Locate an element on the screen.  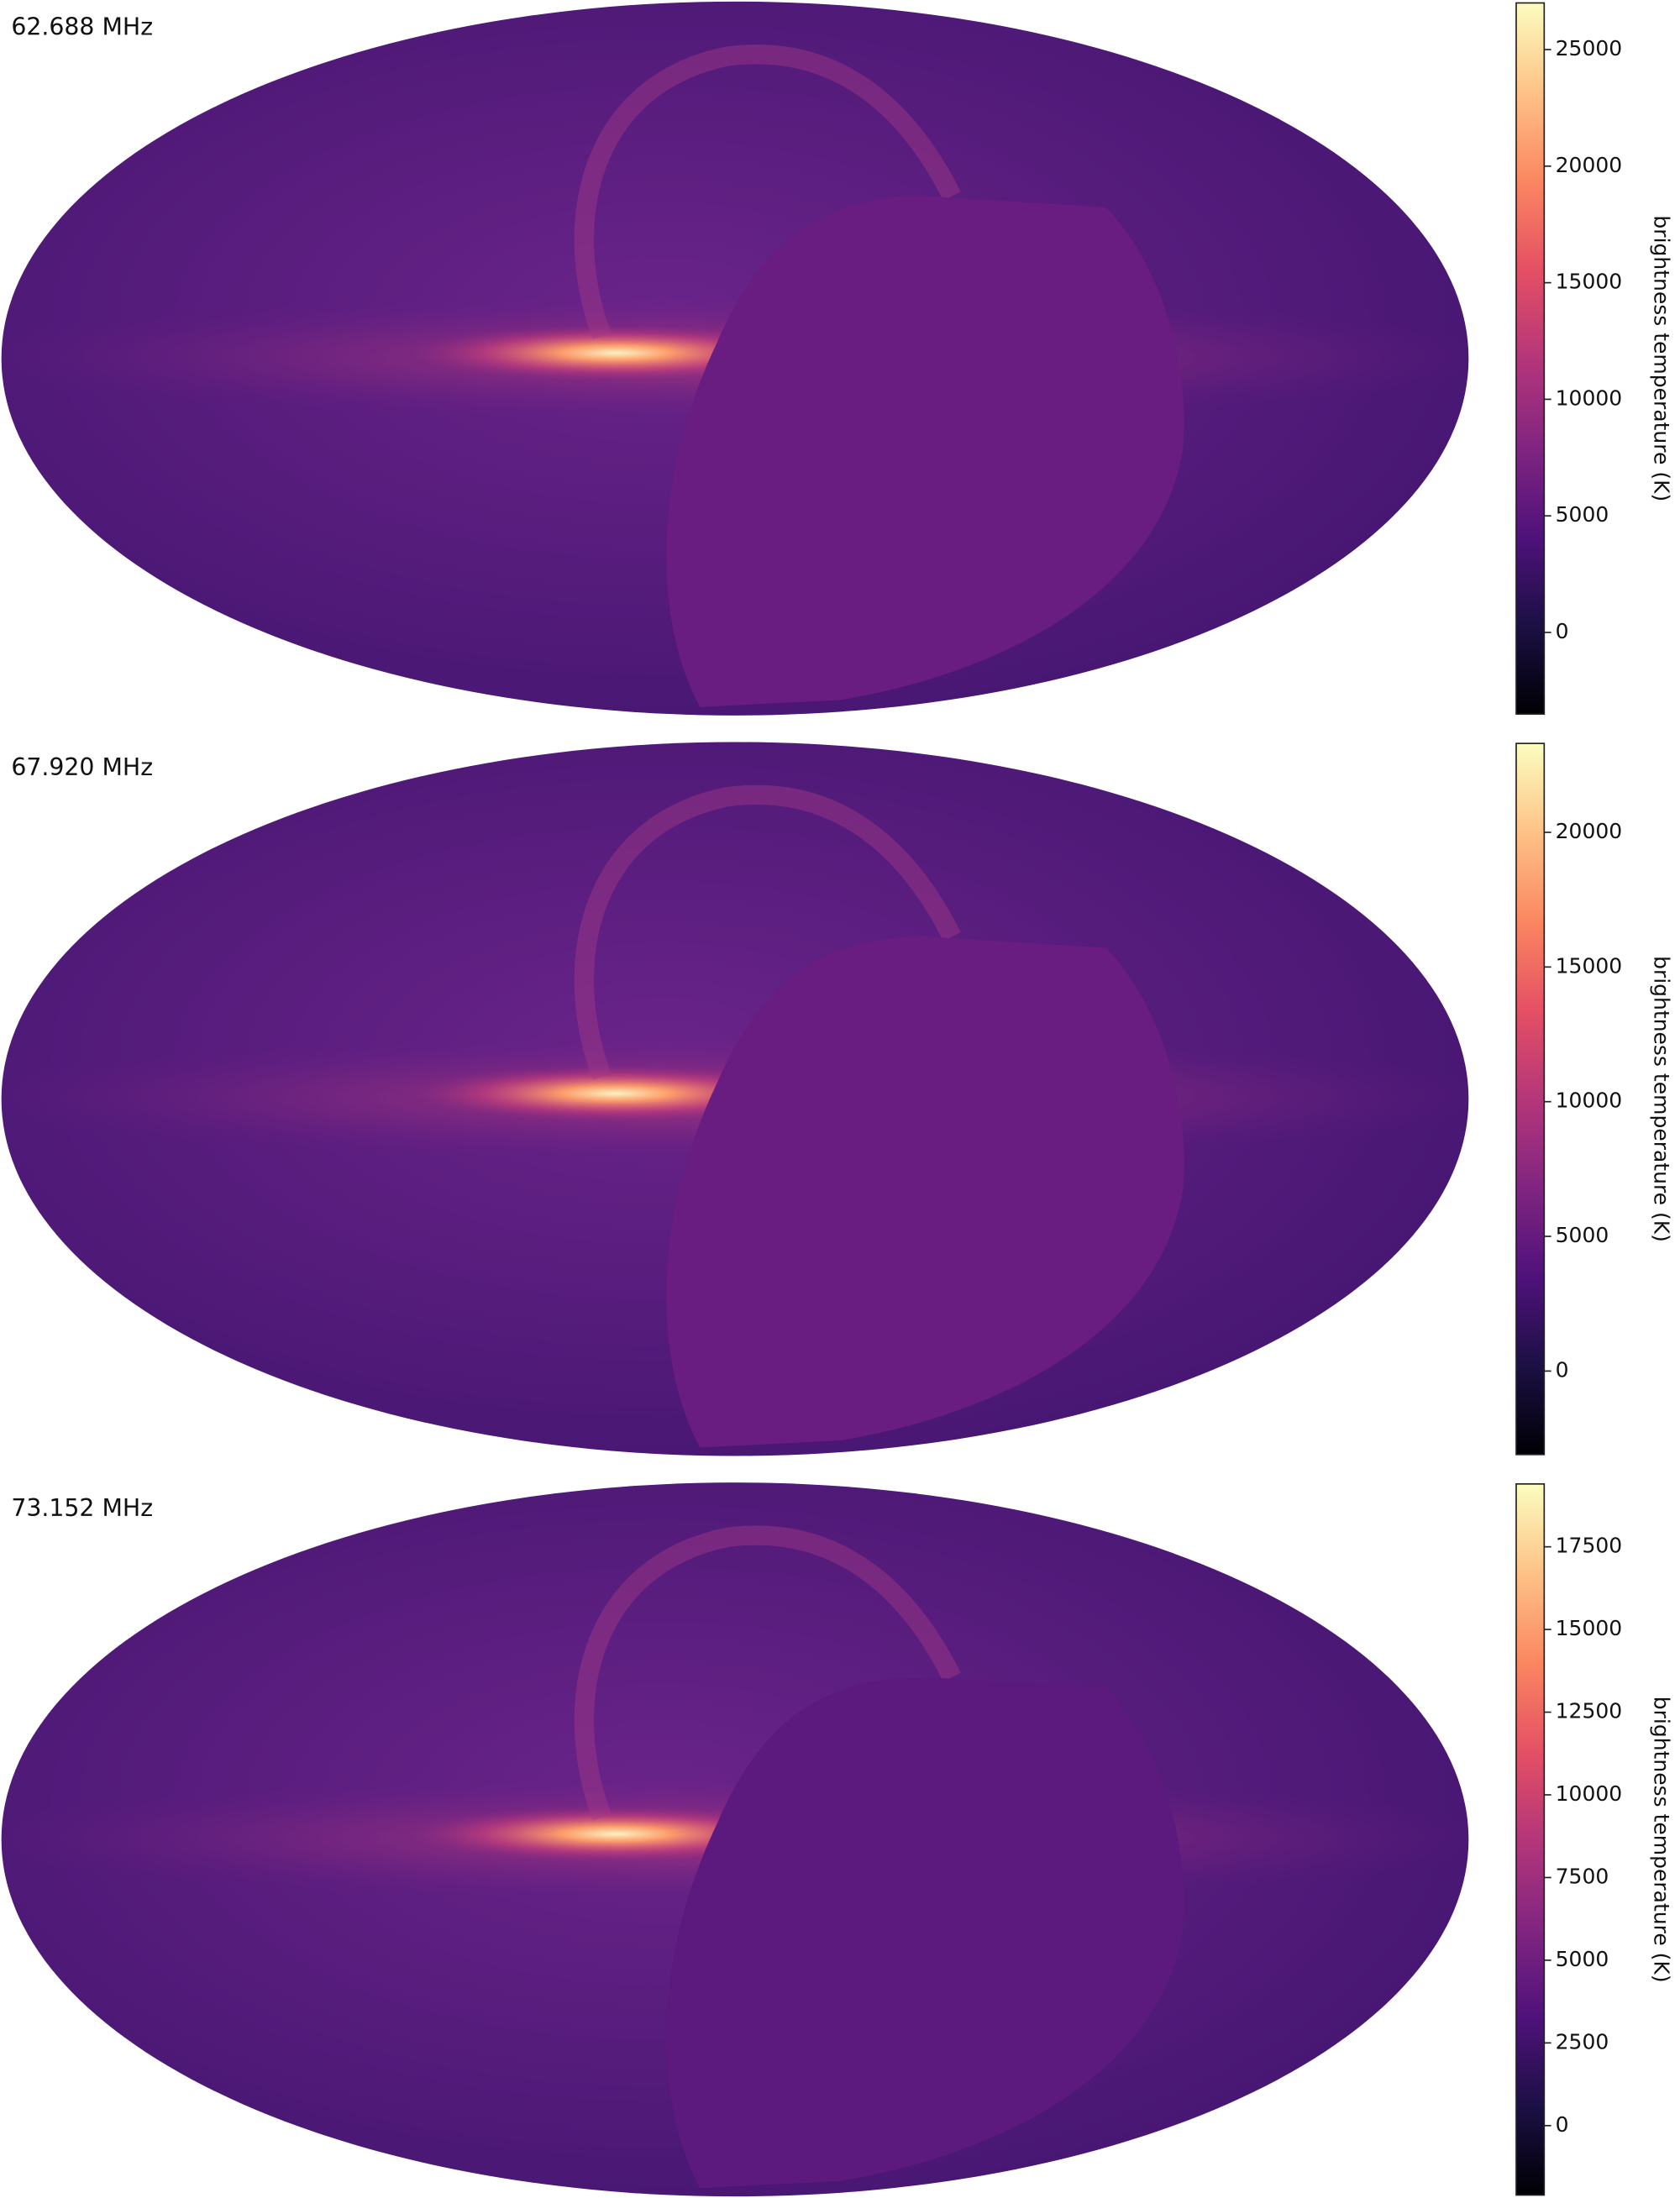
panel-title: 67.920 MHz is located at coordinates (82, 767).